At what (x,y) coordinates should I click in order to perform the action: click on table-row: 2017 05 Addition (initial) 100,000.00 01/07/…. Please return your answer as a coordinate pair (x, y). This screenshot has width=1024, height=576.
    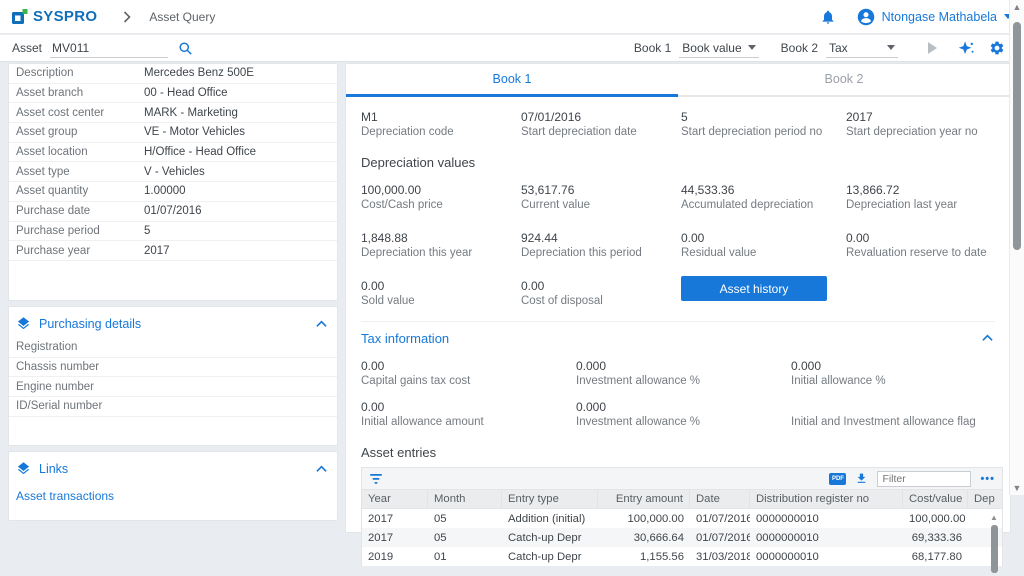
    Looking at the image, I should click on (682, 518).